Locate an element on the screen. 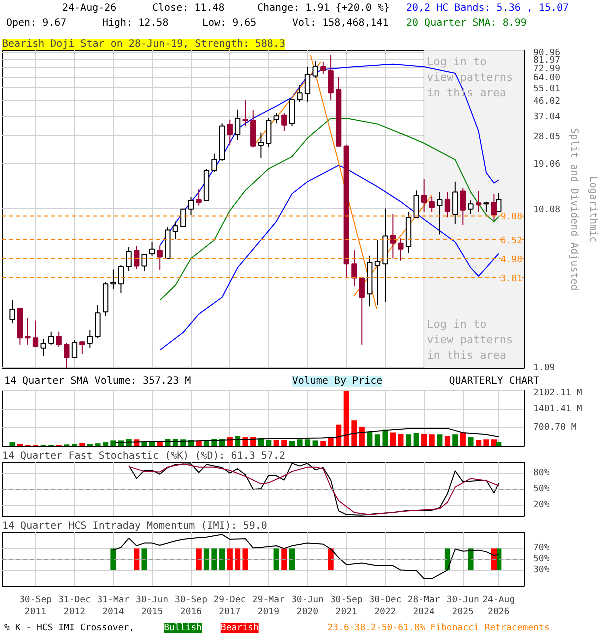  x-tick-label: 29-Dec 2017 is located at coordinates (230, 607).